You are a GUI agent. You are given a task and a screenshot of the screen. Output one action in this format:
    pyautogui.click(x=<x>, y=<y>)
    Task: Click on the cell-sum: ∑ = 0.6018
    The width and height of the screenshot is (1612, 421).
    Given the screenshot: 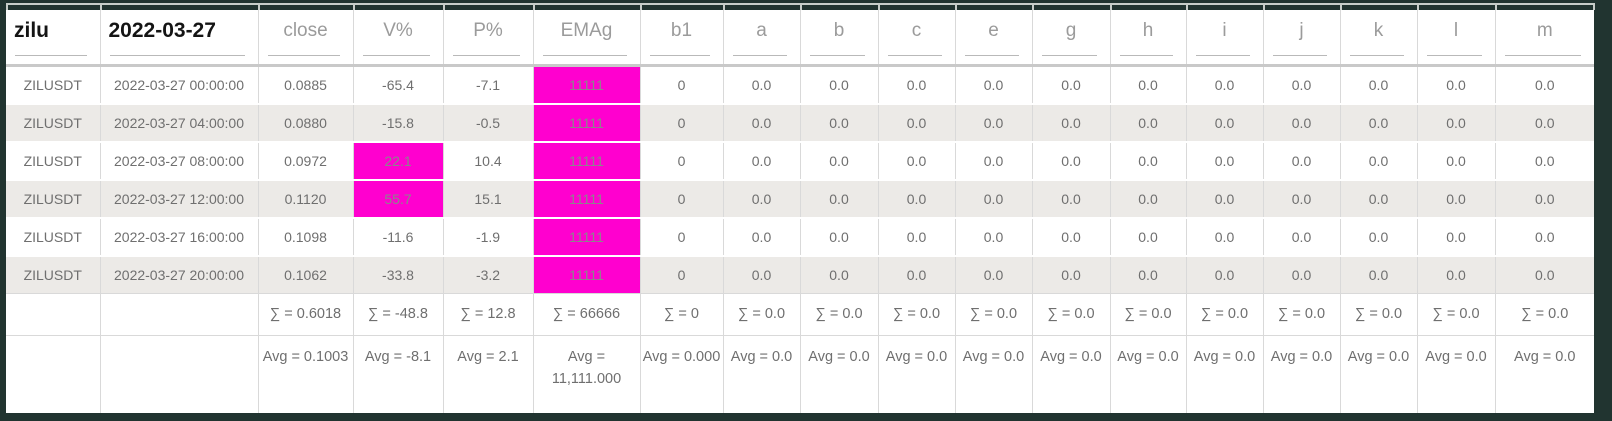 What is the action you would take?
    pyautogui.click(x=305, y=313)
    